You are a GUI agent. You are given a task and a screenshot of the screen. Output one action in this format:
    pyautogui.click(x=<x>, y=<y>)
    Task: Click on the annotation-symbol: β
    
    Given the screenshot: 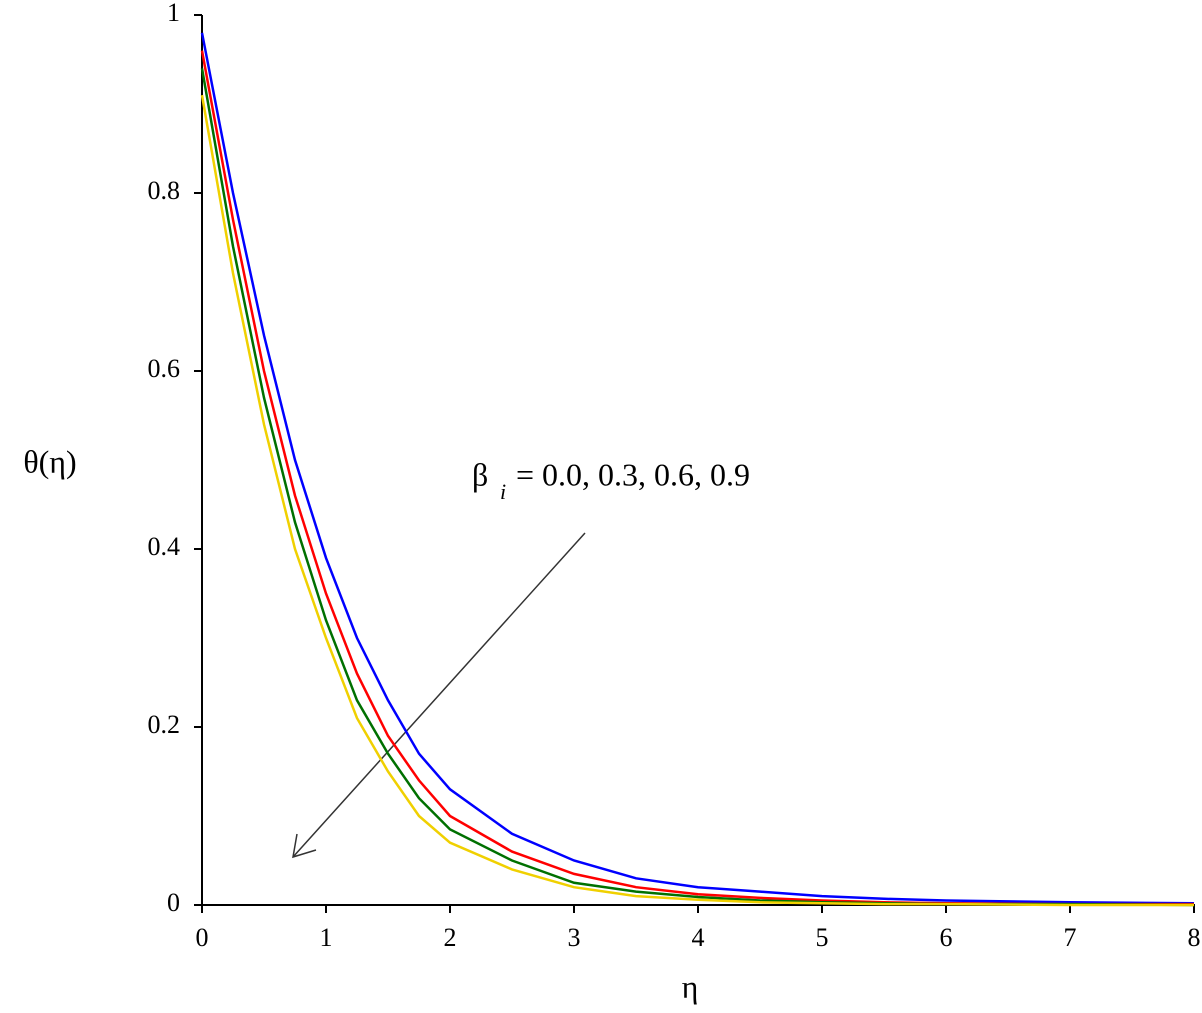 What is the action you would take?
    pyautogui.click(x=480, y=474)
    